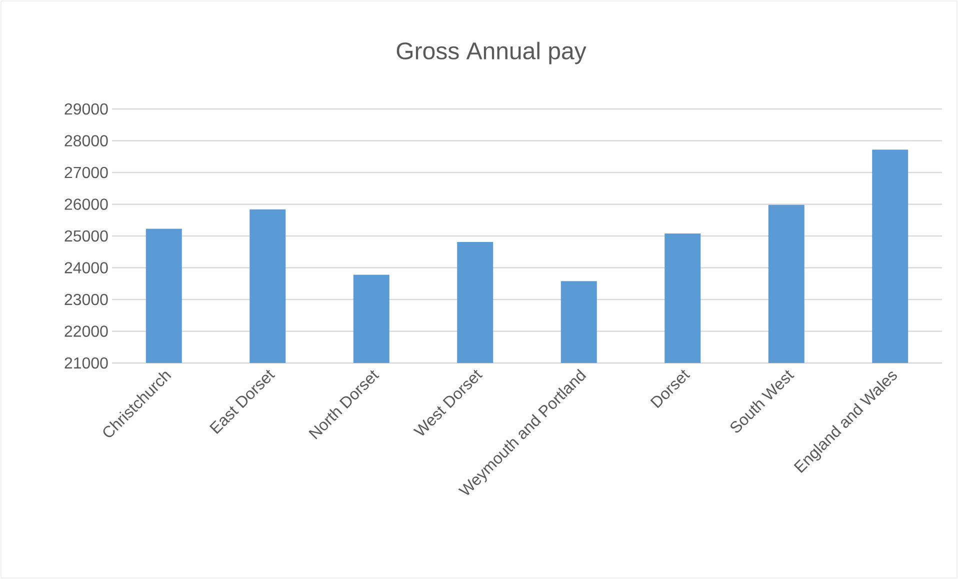 The height and width of the screenshot is (579, 958). What do you see at coordinates (86, 140) in the screenshot?
I see `y-tick-label: 28000` at bounding box center [86, 140].